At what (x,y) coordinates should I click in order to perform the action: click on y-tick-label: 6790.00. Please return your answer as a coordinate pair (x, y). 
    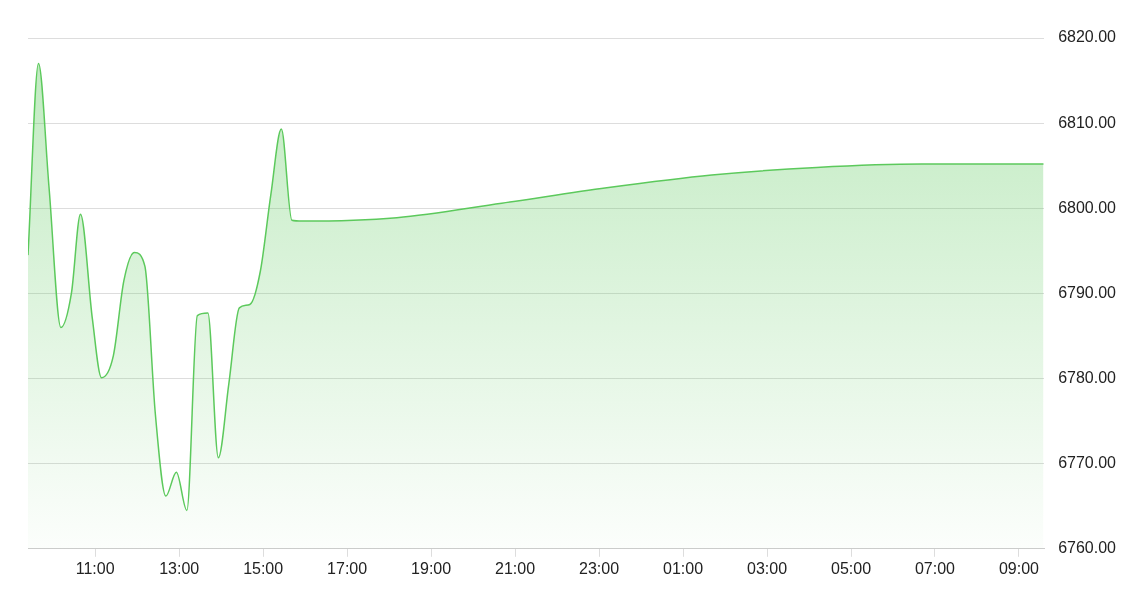
    Looking at the image, I should click on (1087, 292).